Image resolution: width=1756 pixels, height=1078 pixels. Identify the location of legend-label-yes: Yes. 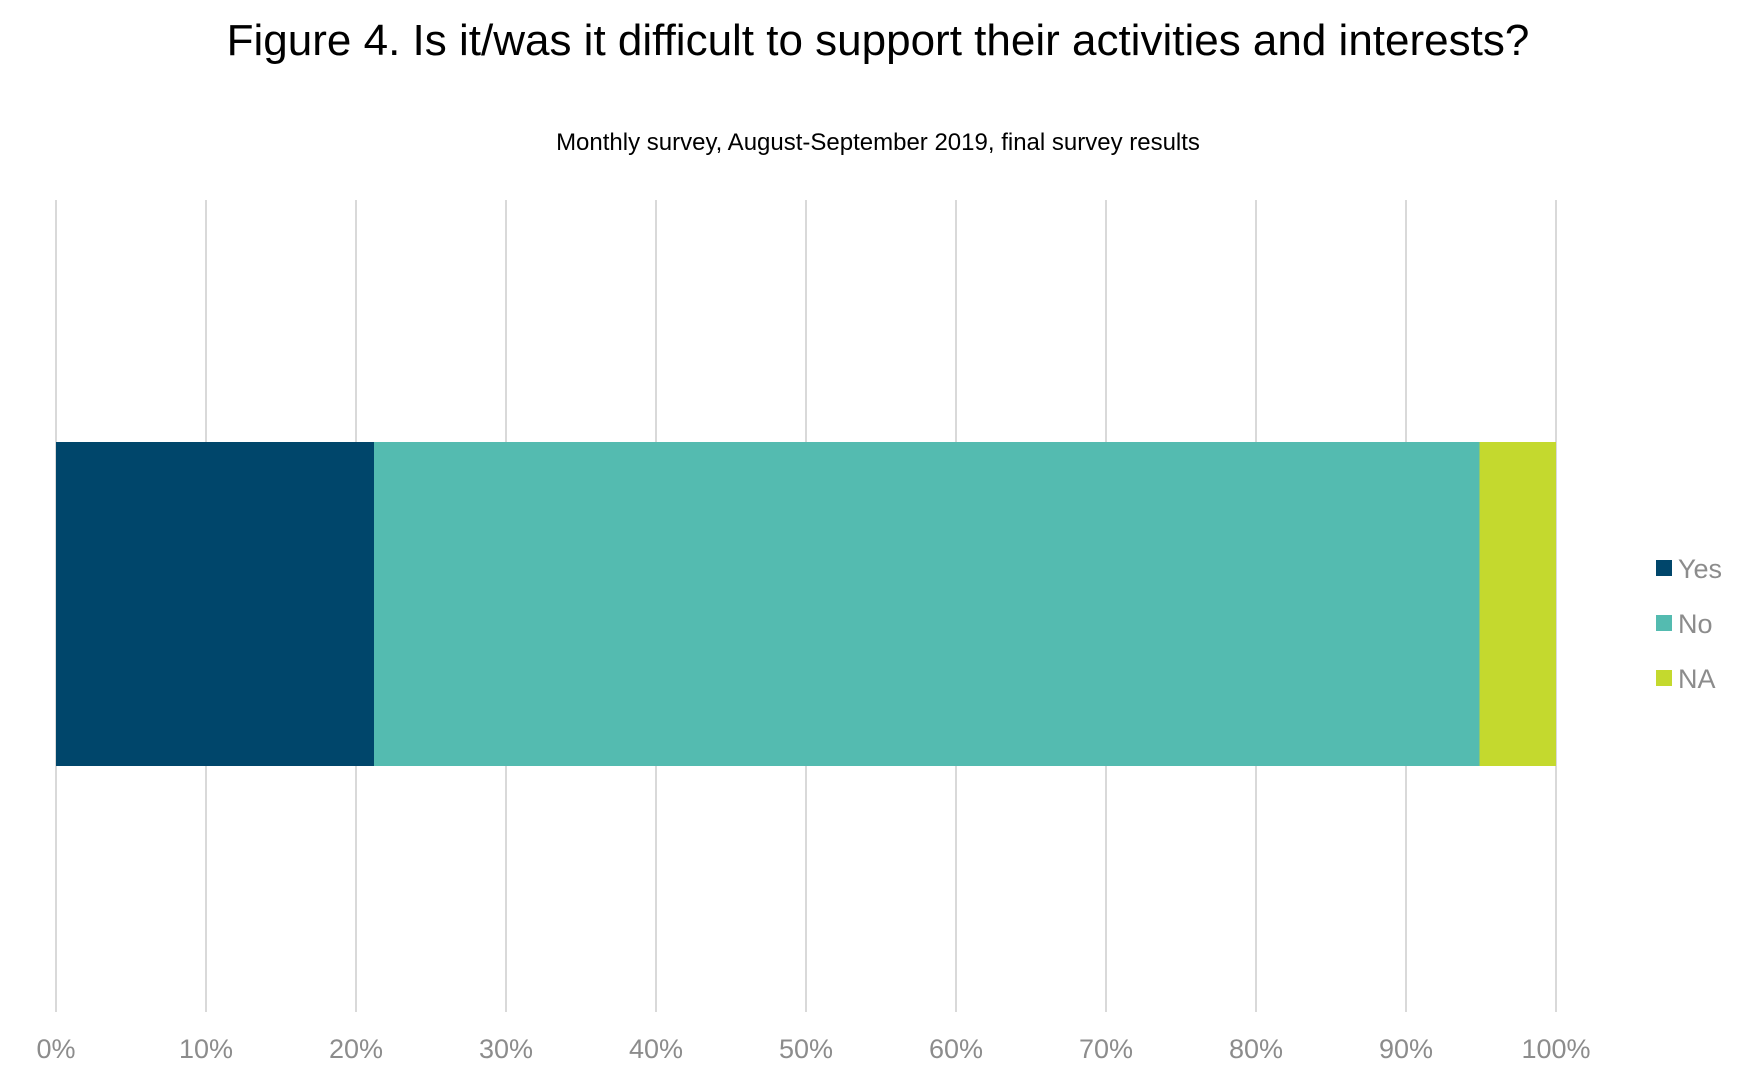
(1700, 569).